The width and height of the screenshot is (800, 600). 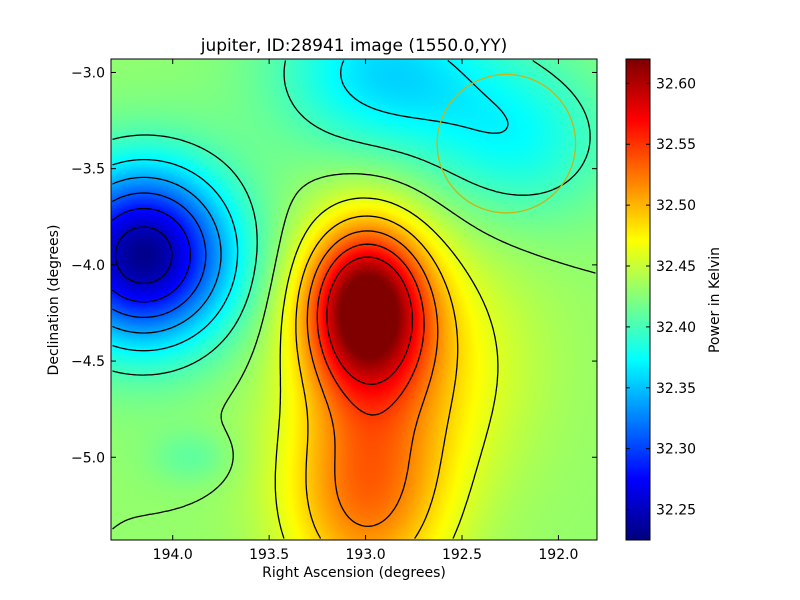 What do you see at coordinates (173, 555) in the screenshot?
I see `x-tick-label-0: 194.0` at bounding box center [173, 555].